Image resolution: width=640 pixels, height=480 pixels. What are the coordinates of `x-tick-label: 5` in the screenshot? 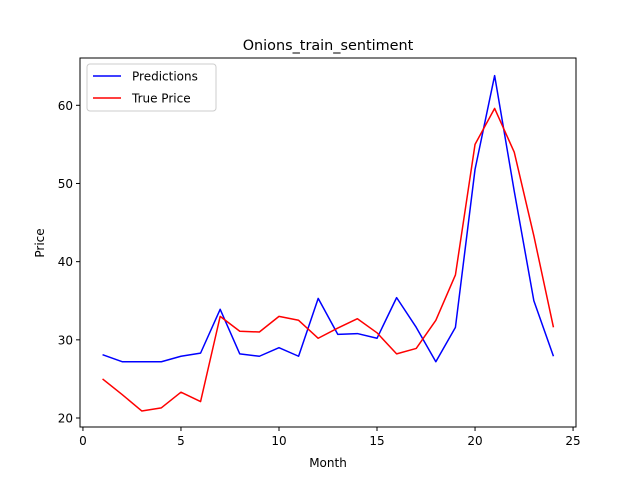 It's located at (181, 441).